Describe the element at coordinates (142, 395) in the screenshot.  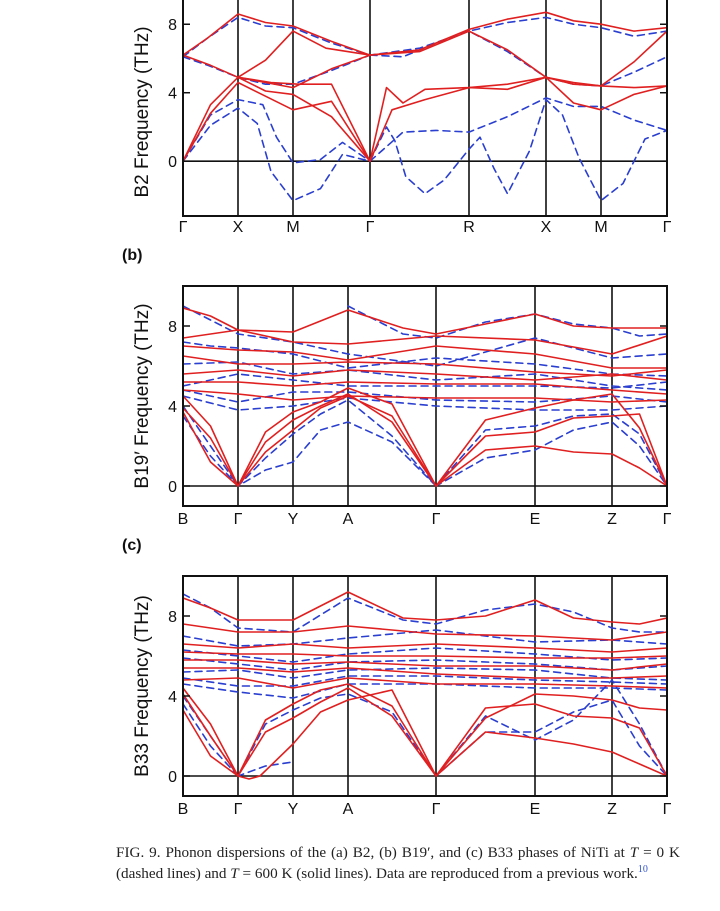
I see `y-axis-label: B19′ Frequency (THz)` at that location.